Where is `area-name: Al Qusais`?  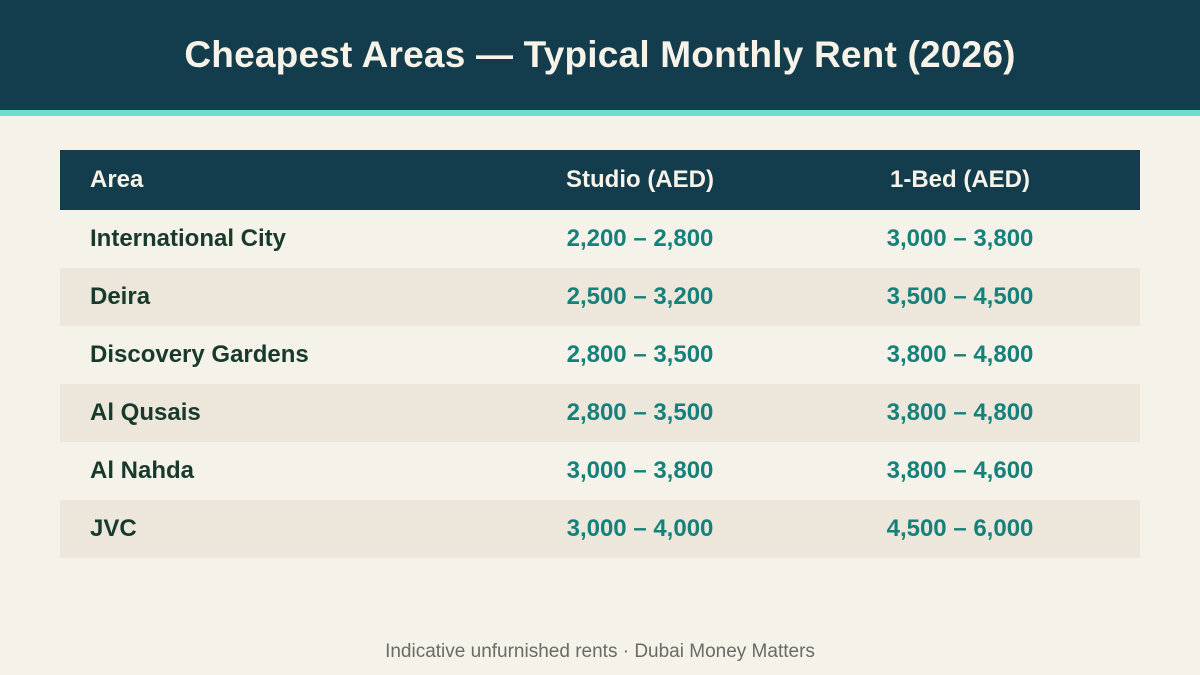 area-name: Al Qusais is located at coordinates (145, 412).